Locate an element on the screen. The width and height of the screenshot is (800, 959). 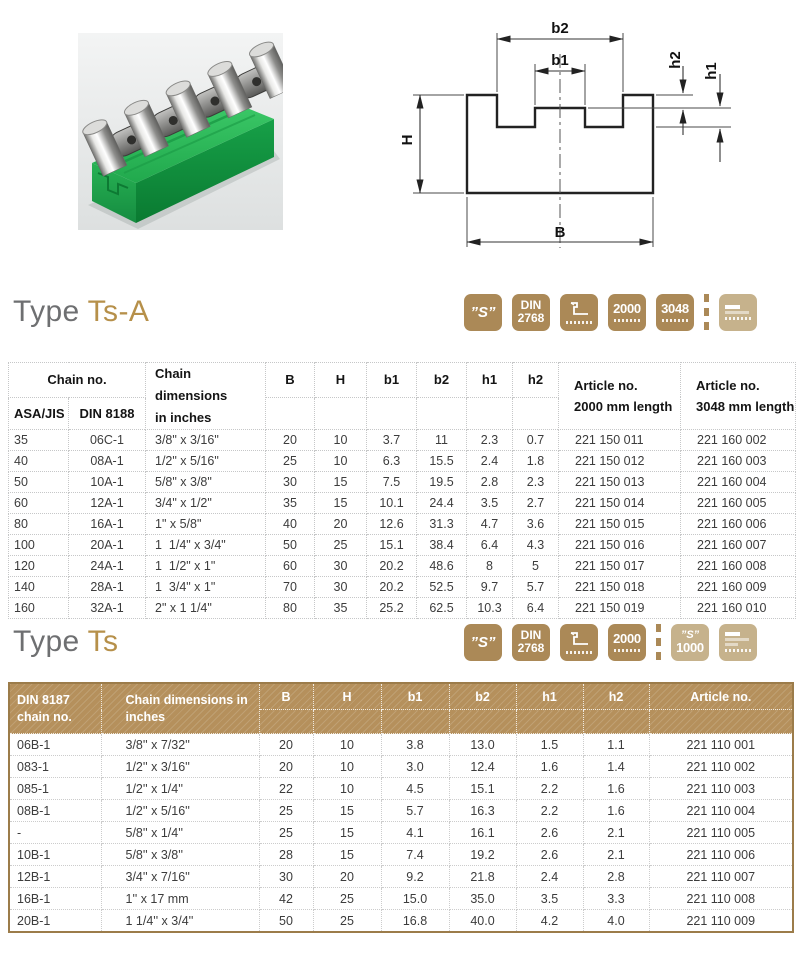
col-header-b1: b1 is located at coordinates (415, 696).